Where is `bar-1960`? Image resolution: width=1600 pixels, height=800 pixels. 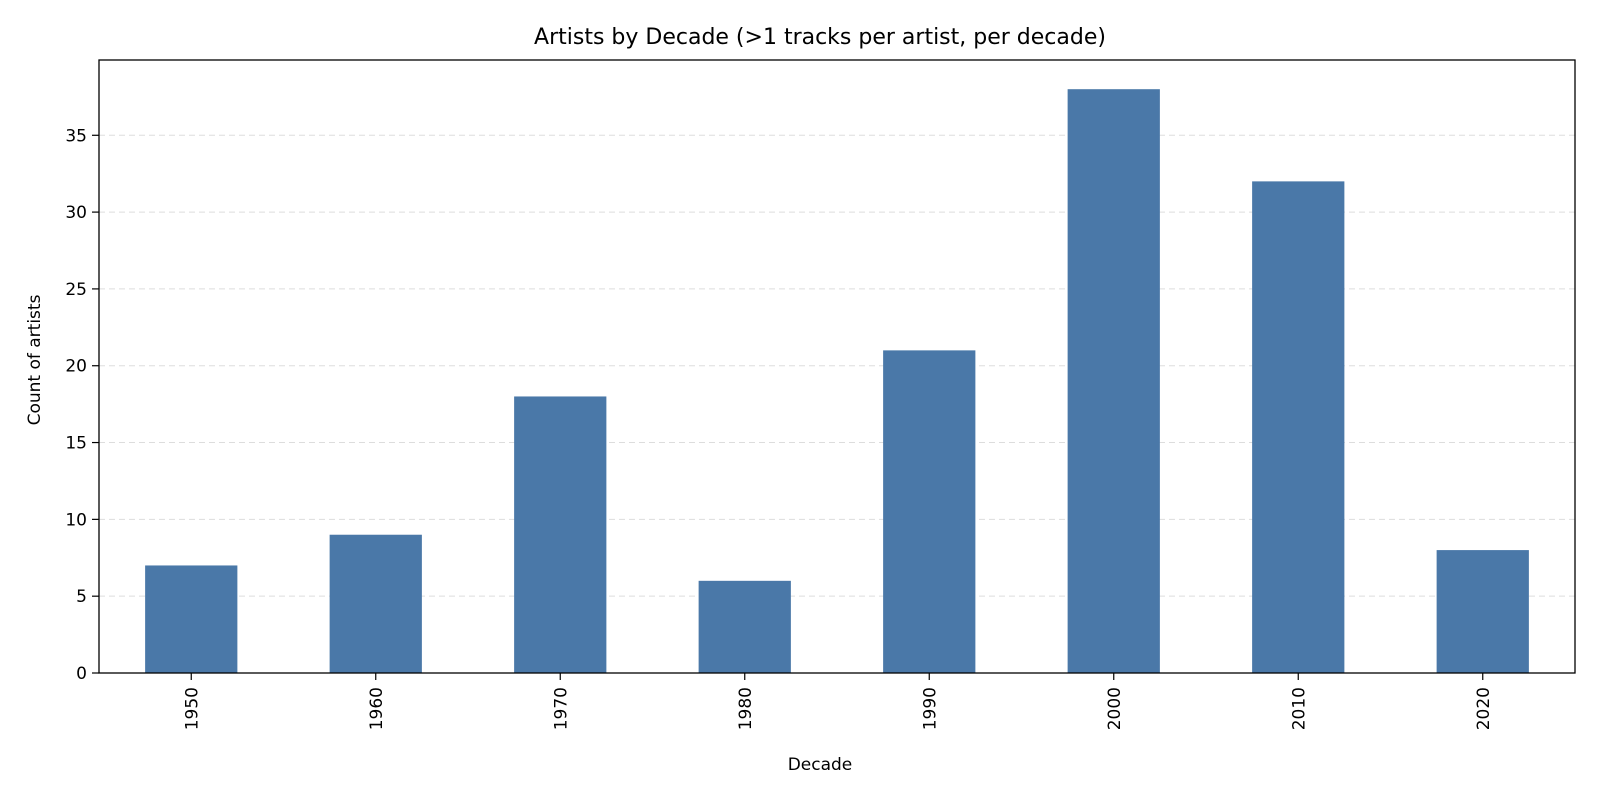
bar-1960 is located at coordinates (375, 603).